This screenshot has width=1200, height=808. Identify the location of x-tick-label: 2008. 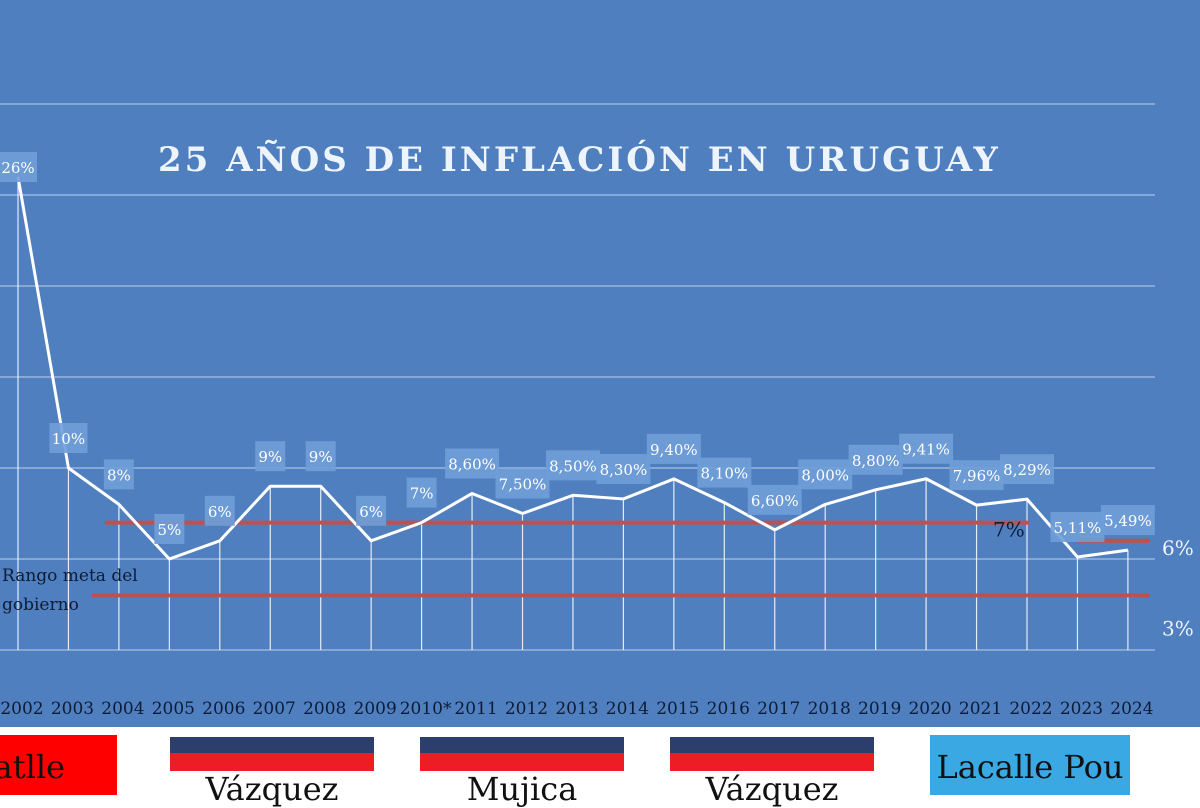
(324, 709).